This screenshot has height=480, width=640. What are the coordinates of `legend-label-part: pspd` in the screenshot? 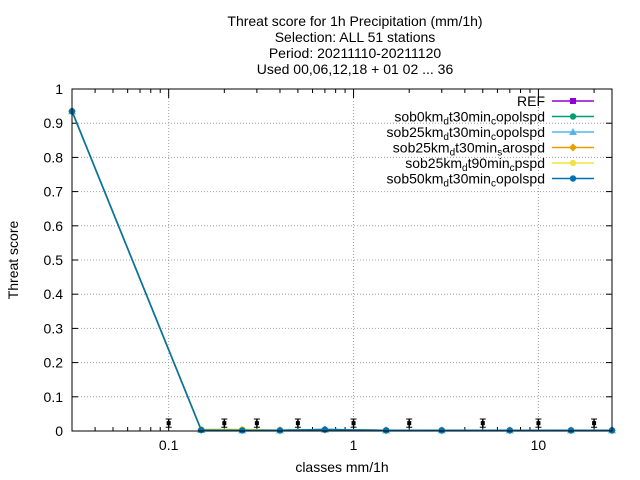 It's located at (530, 163).